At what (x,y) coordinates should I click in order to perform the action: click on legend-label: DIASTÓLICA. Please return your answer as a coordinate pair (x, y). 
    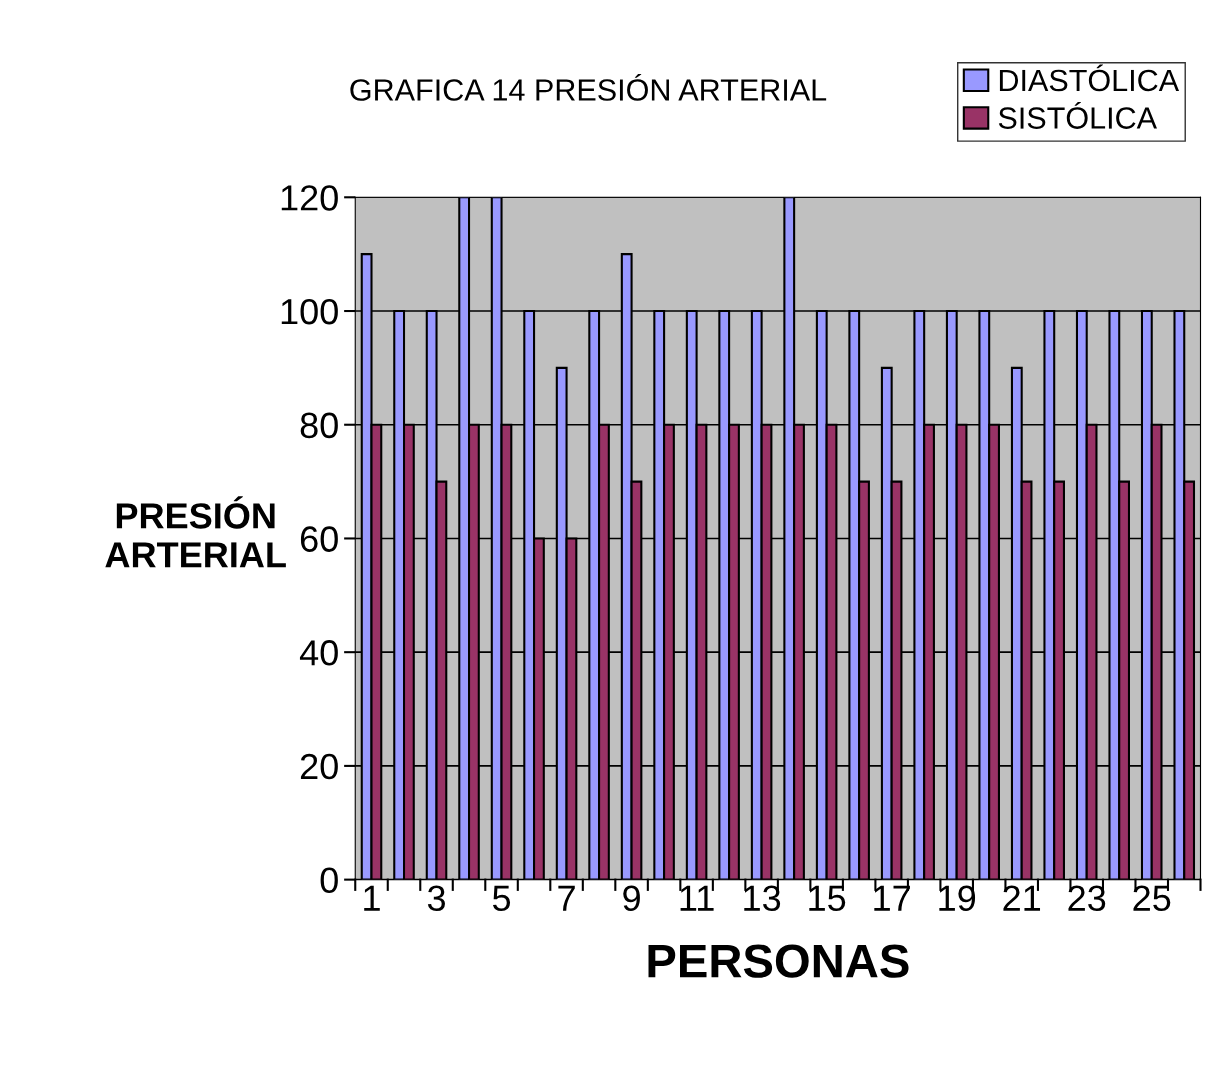
    Looking at the image, I should click on (1089, 78).